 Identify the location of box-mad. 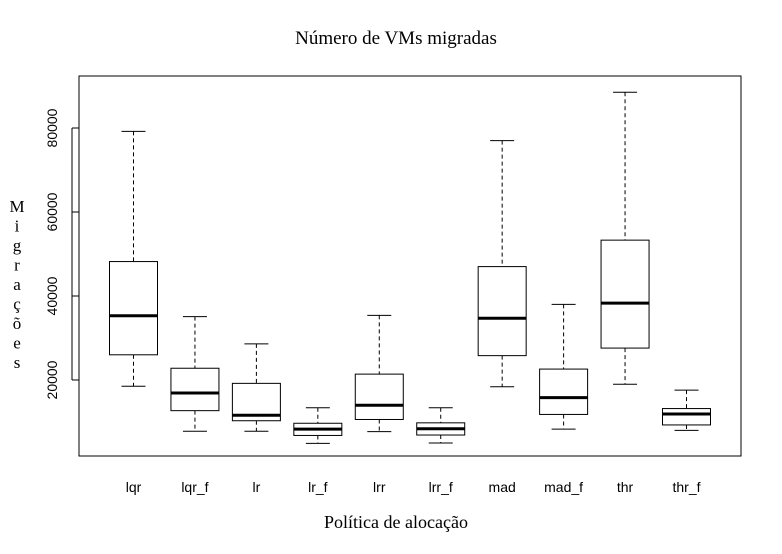
(502, 264).